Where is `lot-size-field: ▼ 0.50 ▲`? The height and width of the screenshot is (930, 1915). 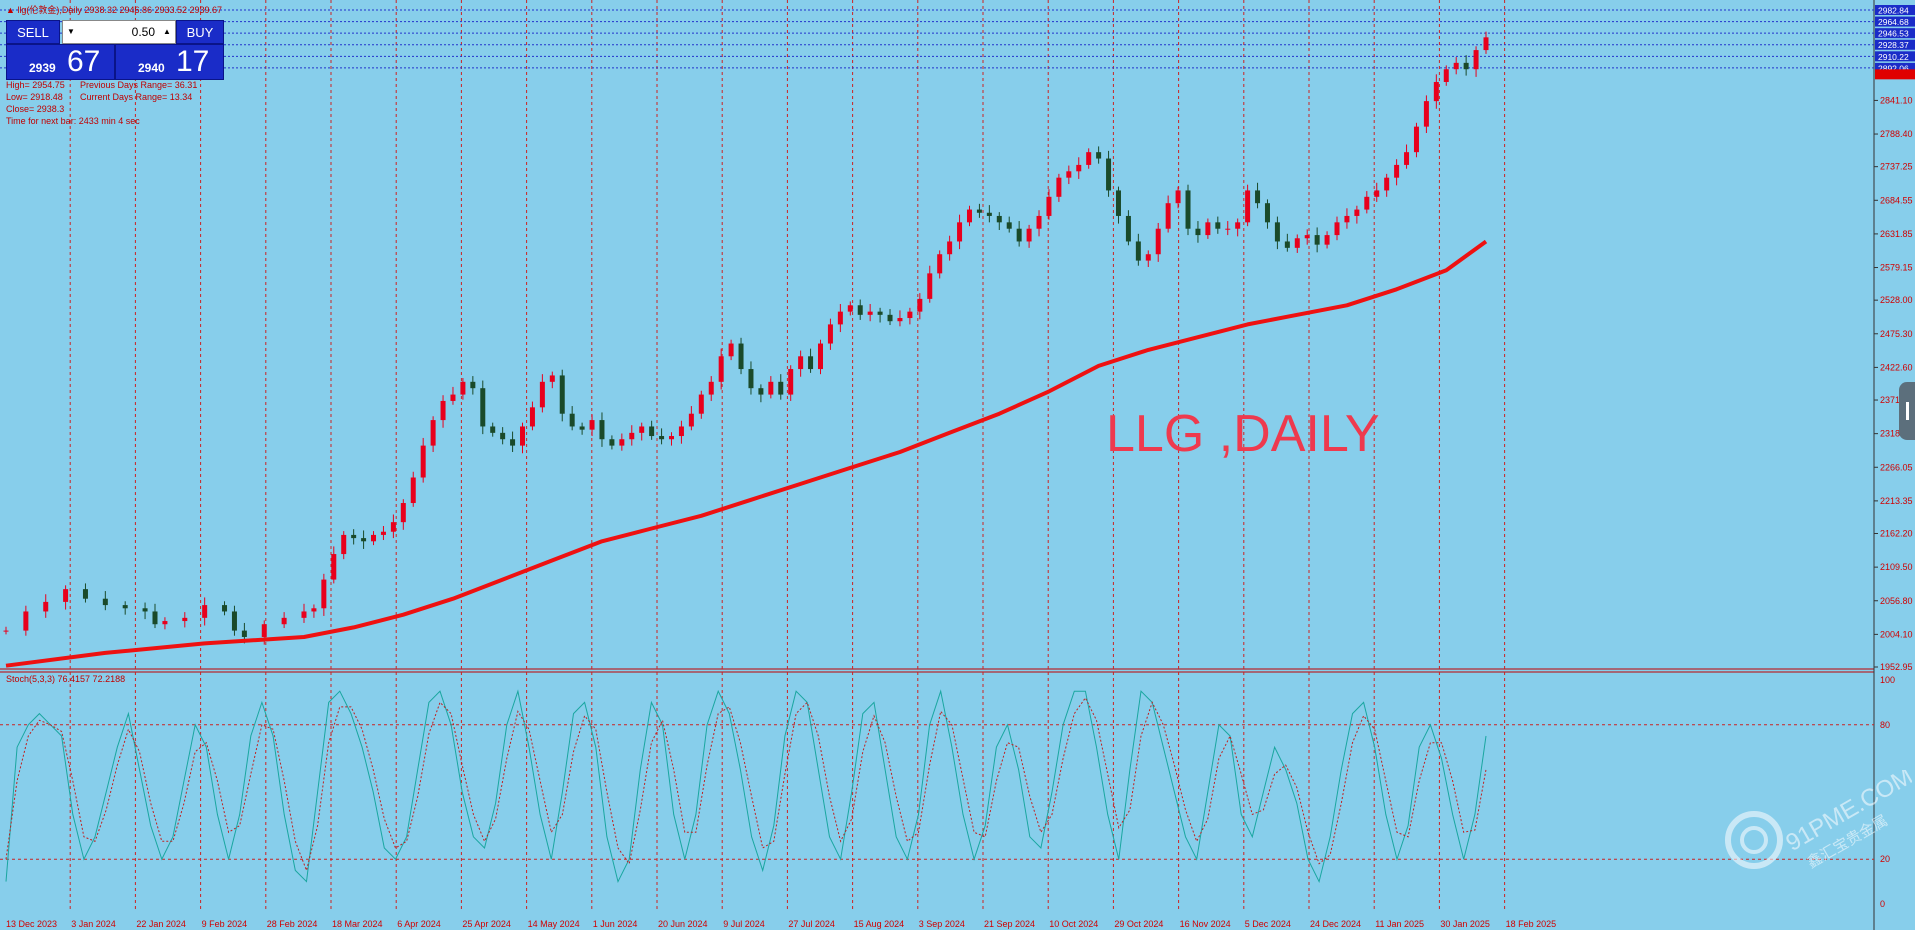 lot-size-field: ▼ 0.50 ▲ is located at coordinates (119, 32).